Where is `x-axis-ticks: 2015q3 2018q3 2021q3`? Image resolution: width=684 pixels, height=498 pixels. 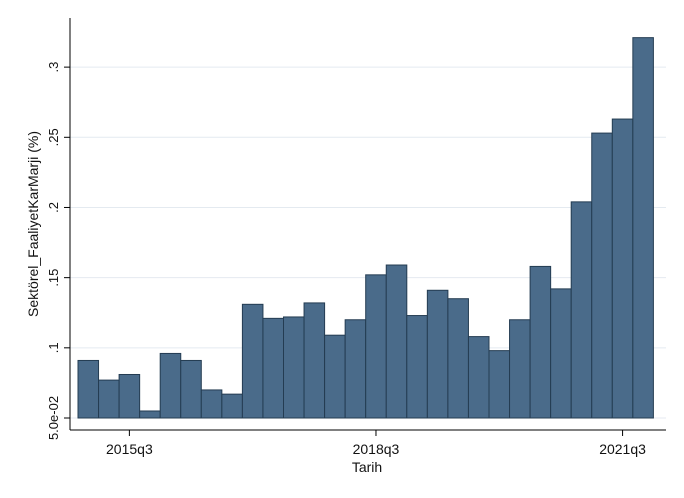
x-axis-ticks: 2015q3 2018q3 2021q3 is located at coordinates (376, 443).